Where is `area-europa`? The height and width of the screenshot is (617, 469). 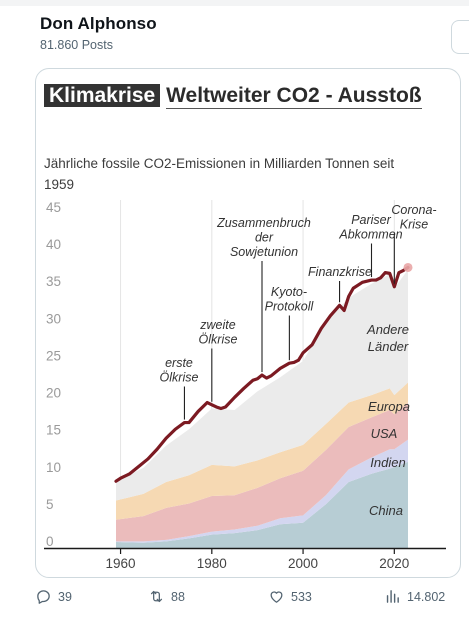
area-europa is located at coordinates (262, 451).